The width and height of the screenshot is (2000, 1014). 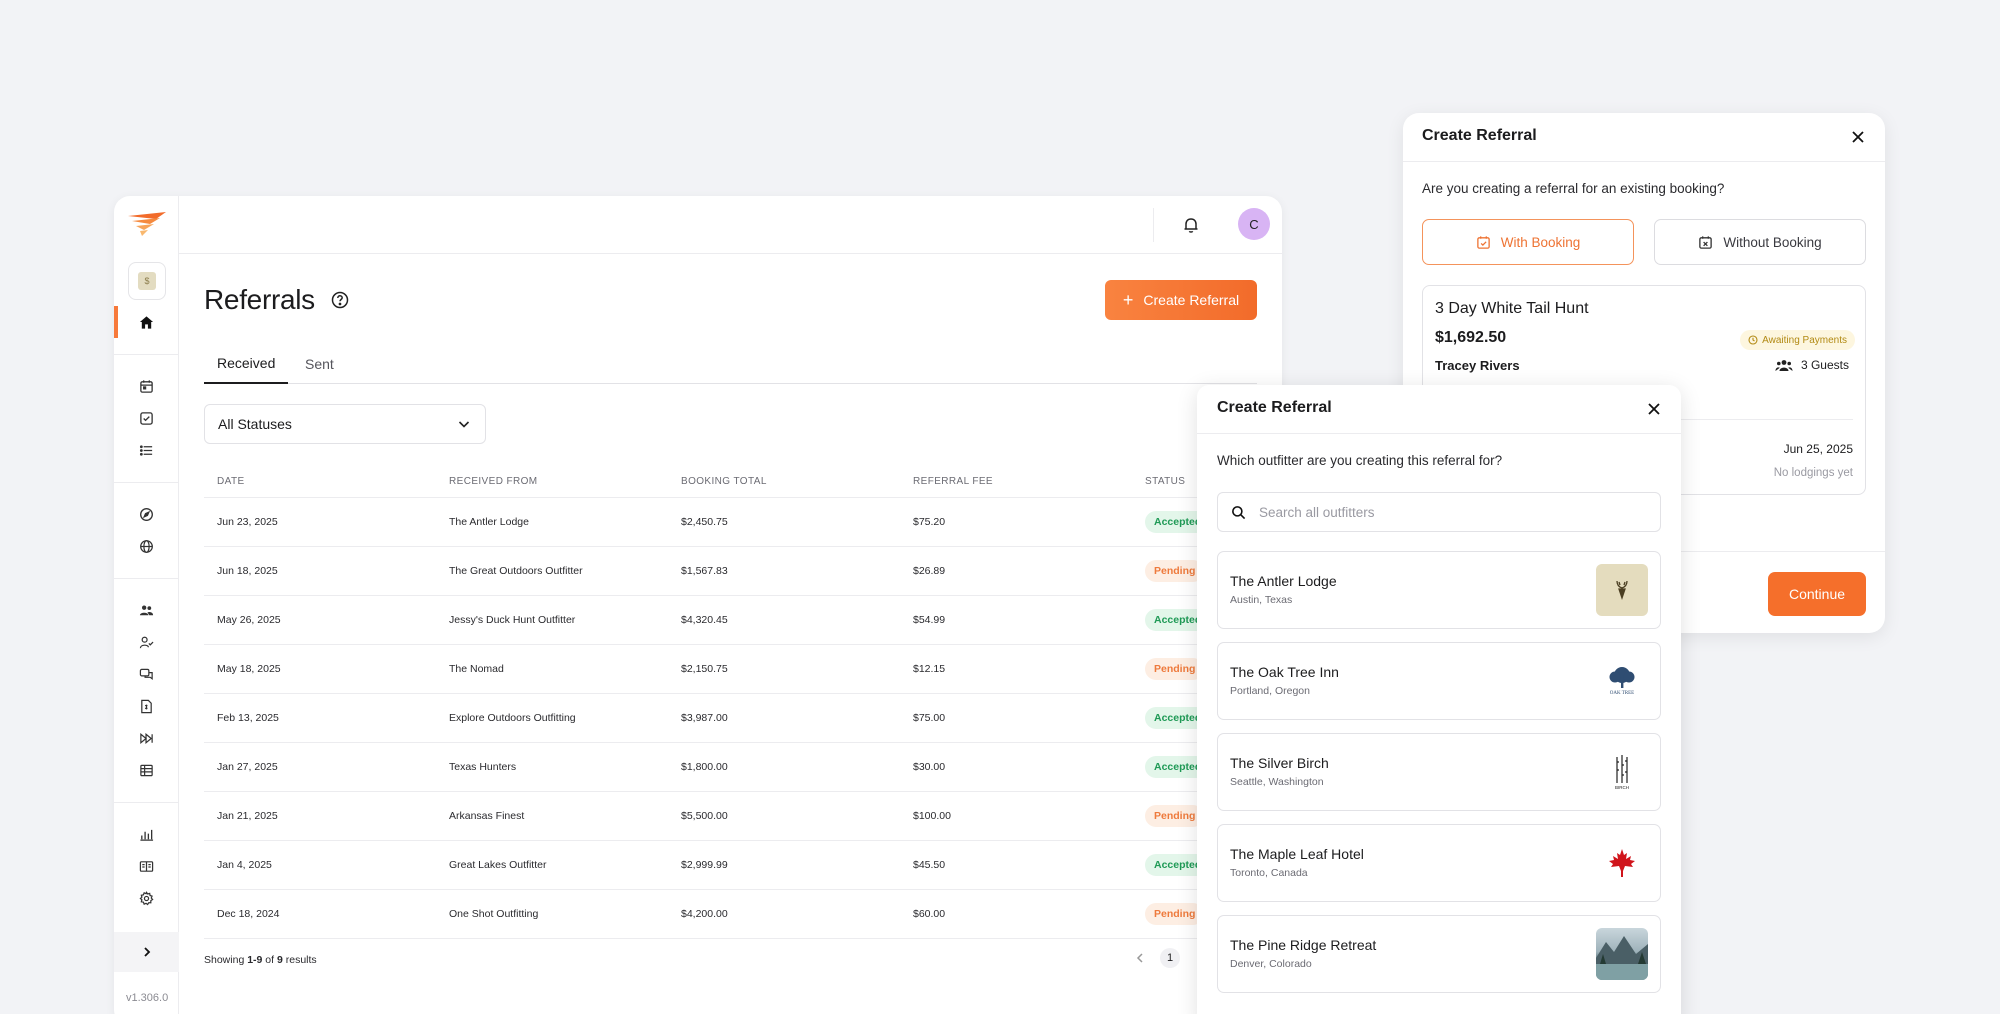 What do you see at coordinates (146, 450) in the screenshot?
I see `list-icon` at bounding box center [146, 450].